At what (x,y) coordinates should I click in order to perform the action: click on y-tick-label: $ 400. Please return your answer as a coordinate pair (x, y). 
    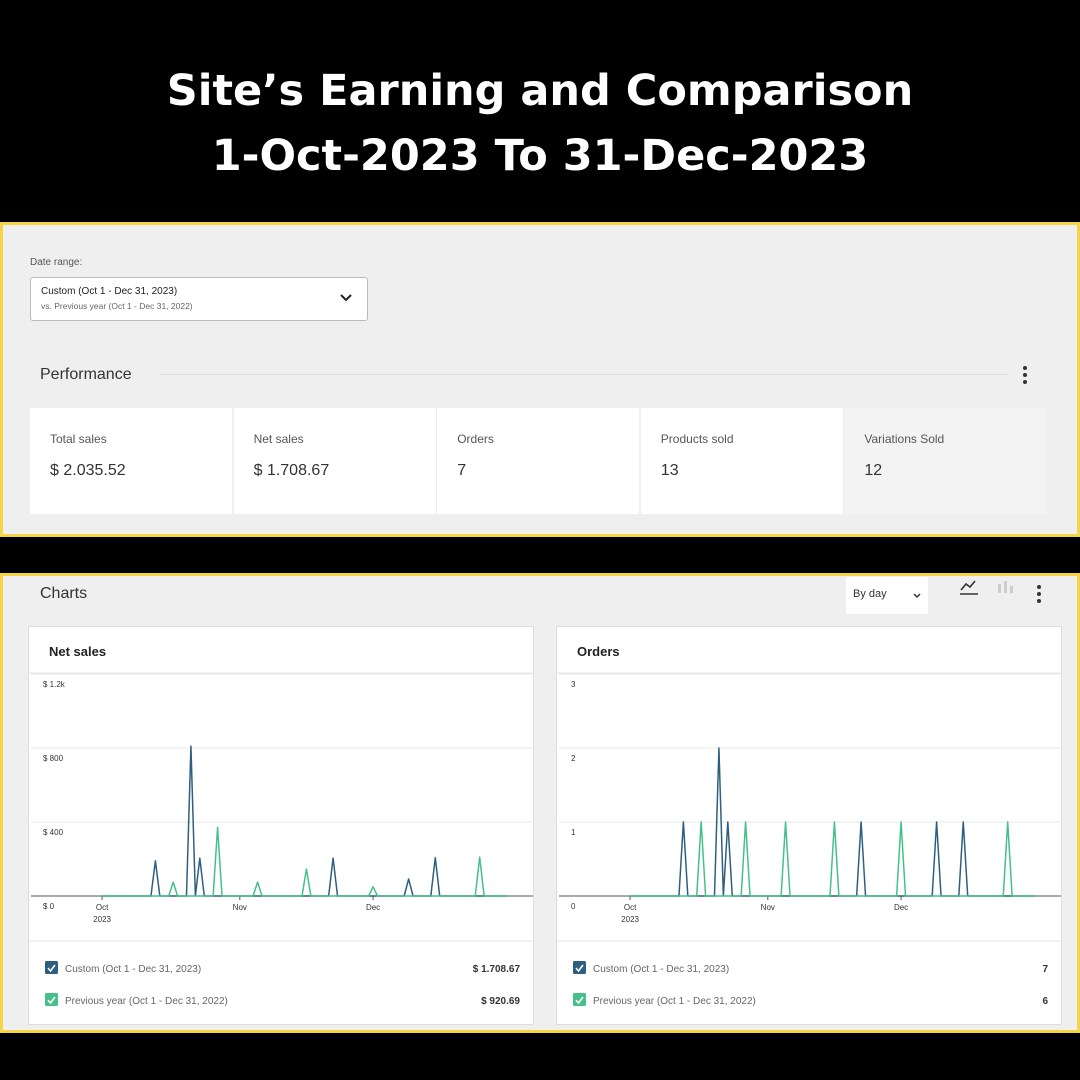
    Looking at the image, I should click on (53, 832).